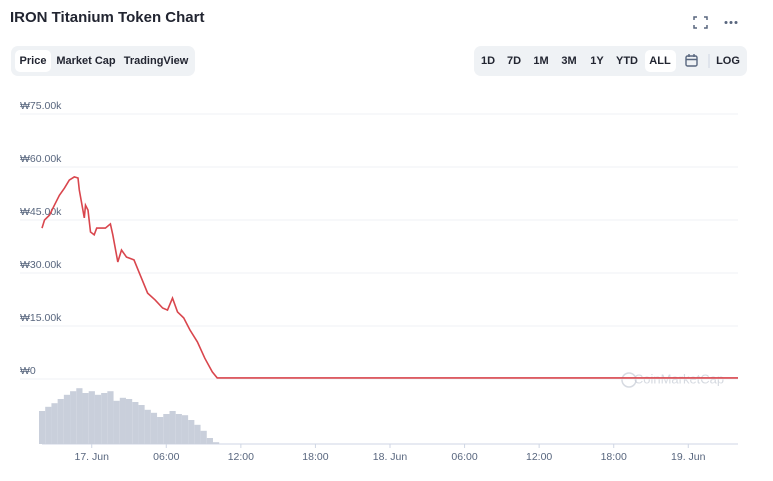  I want to click on tab: Price, so click(33, 61).